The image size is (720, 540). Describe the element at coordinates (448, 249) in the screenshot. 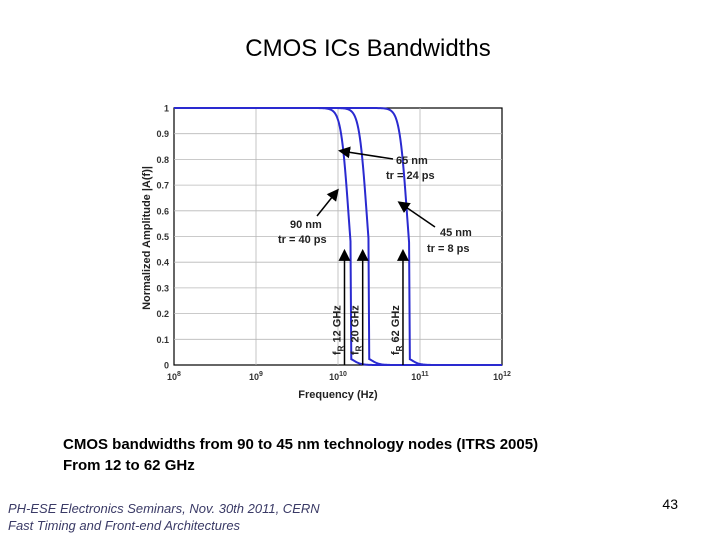

I see `annotation-45nm-line2: tr = 8 ps` at that location.